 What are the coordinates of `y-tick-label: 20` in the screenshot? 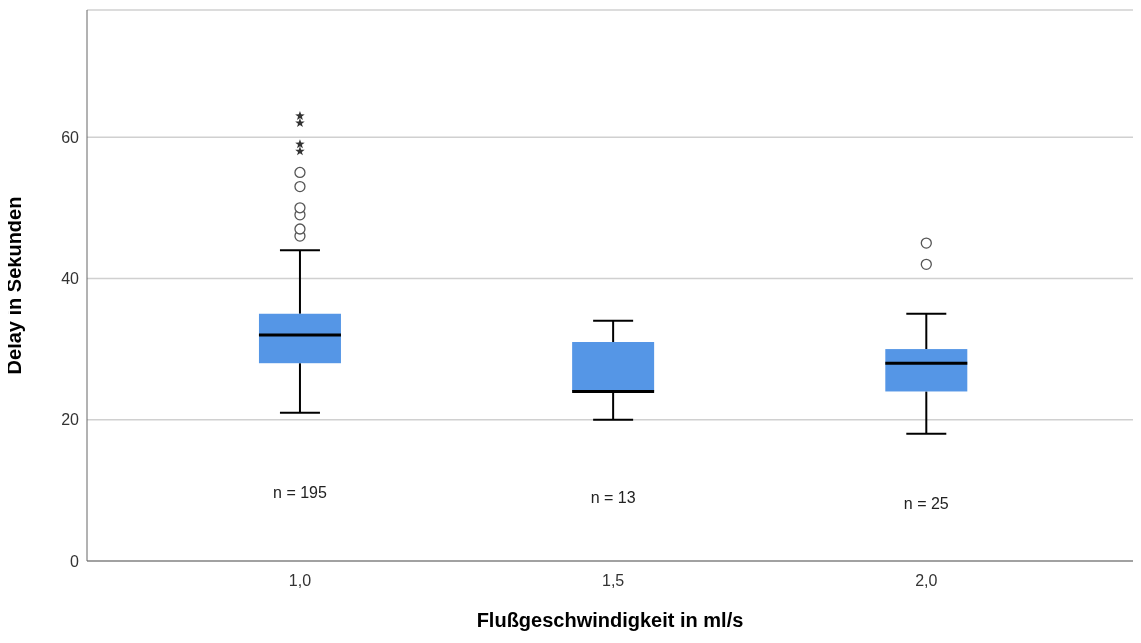 It's located at (70, 420).